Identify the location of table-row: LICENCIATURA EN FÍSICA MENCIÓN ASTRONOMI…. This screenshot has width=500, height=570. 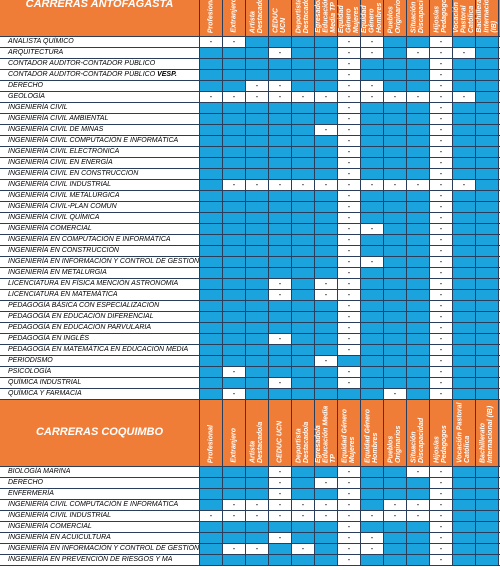
(250, 284).